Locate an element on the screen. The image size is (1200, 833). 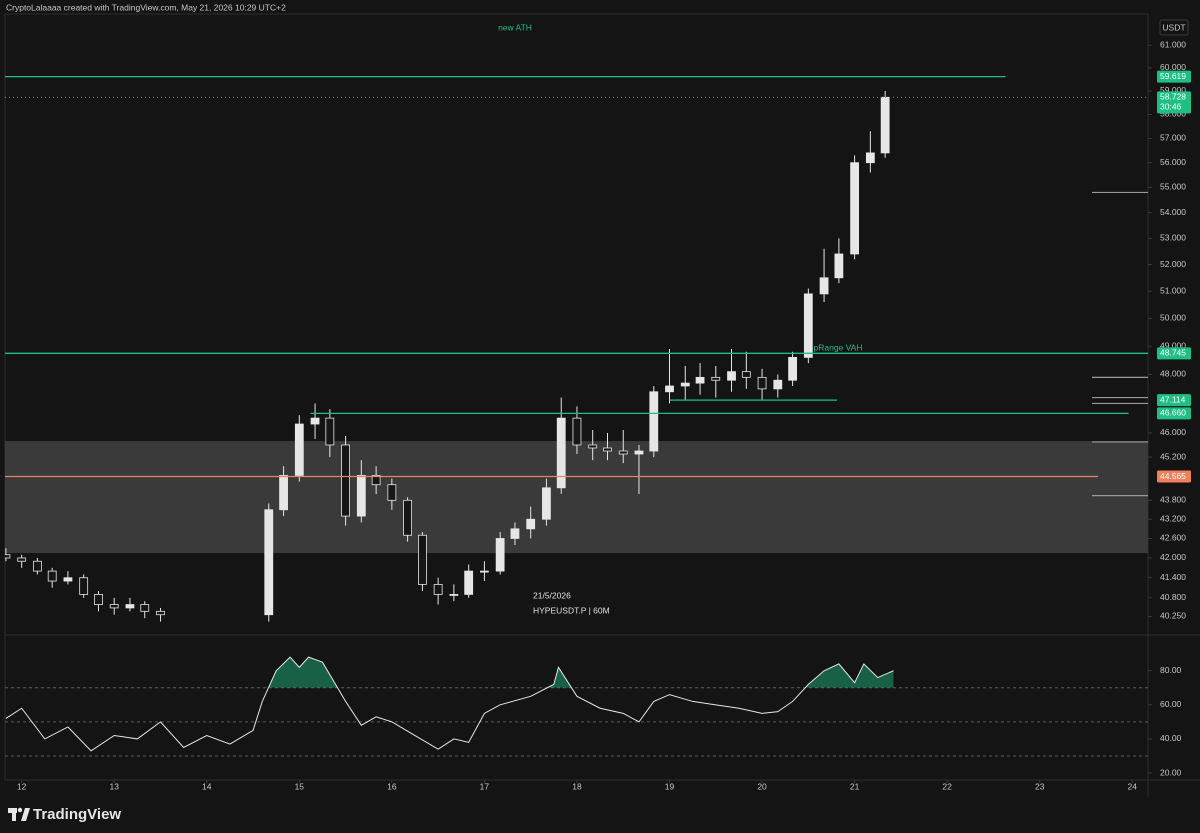
countdown: 30:46 is located at coordinates (1171, 107).